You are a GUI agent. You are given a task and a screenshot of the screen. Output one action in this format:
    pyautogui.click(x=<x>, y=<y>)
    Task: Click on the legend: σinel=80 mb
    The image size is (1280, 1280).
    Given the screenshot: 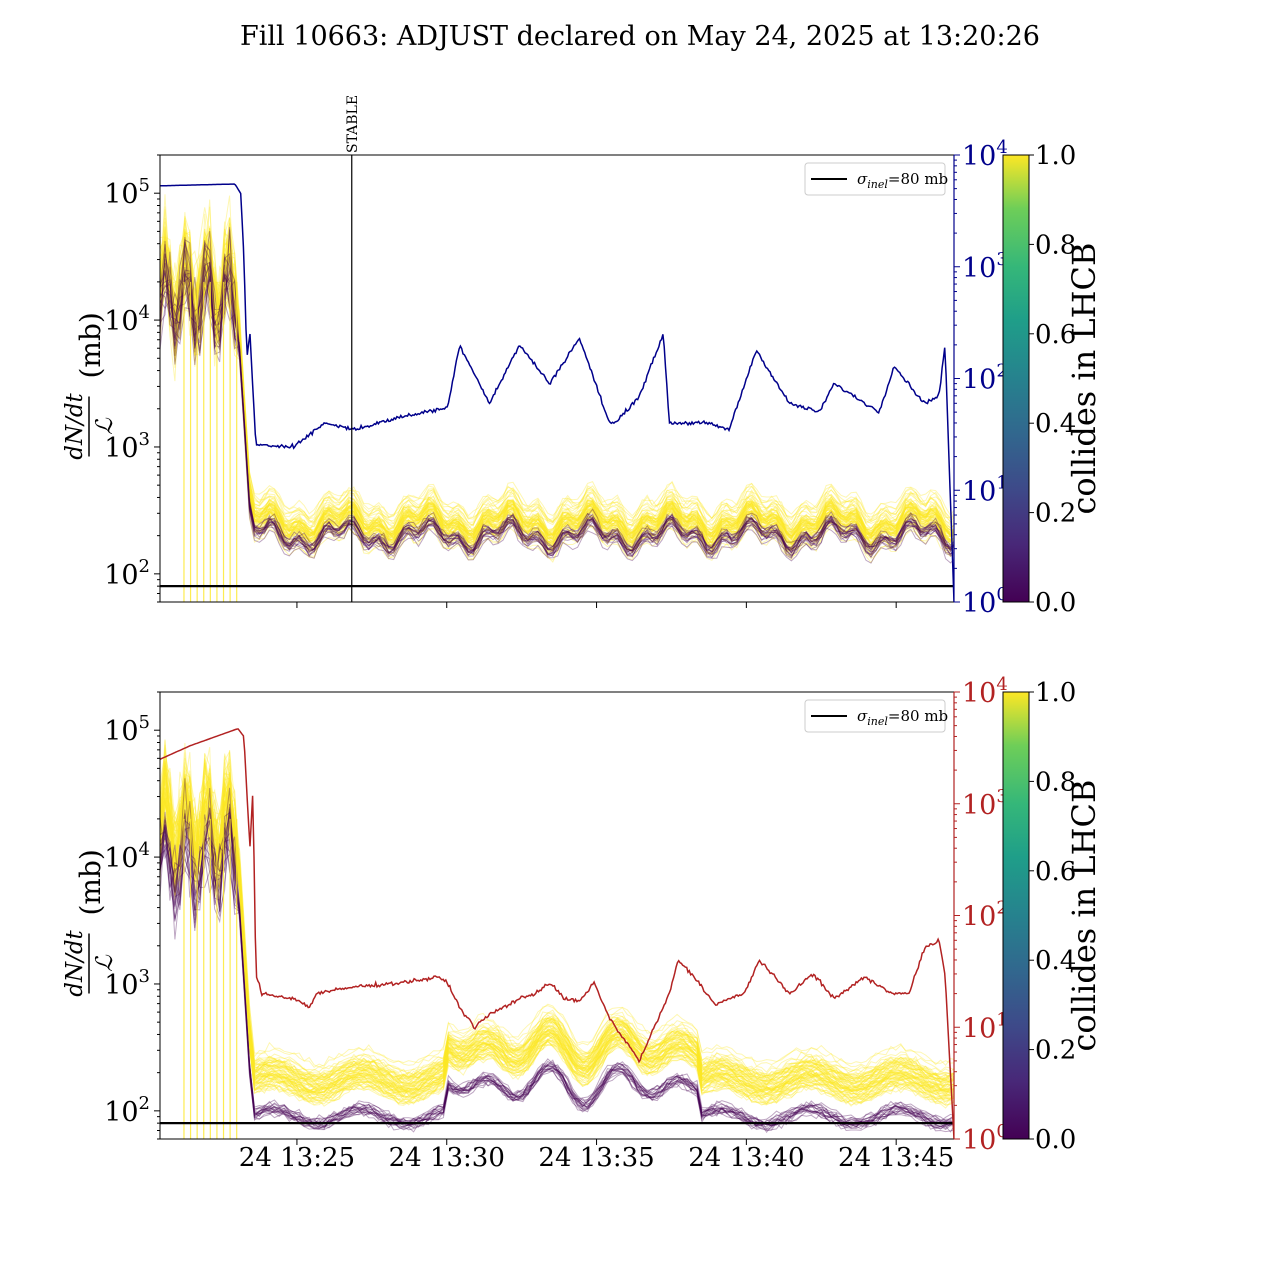 What is the action you would take?
    pyautogui.click(x=876, y=179)
    